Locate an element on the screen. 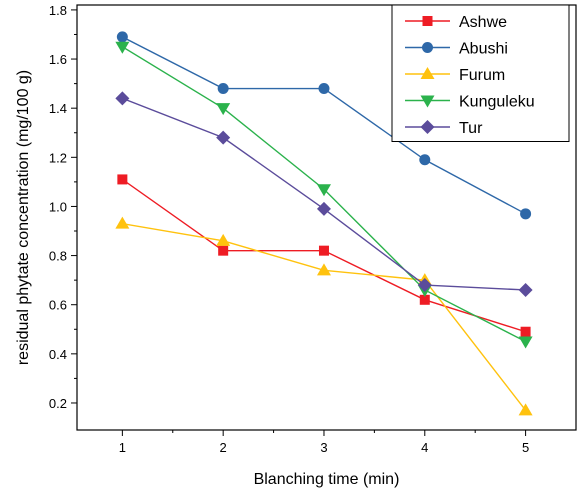  legend-marker-tur is located at coordinates (427, 127).